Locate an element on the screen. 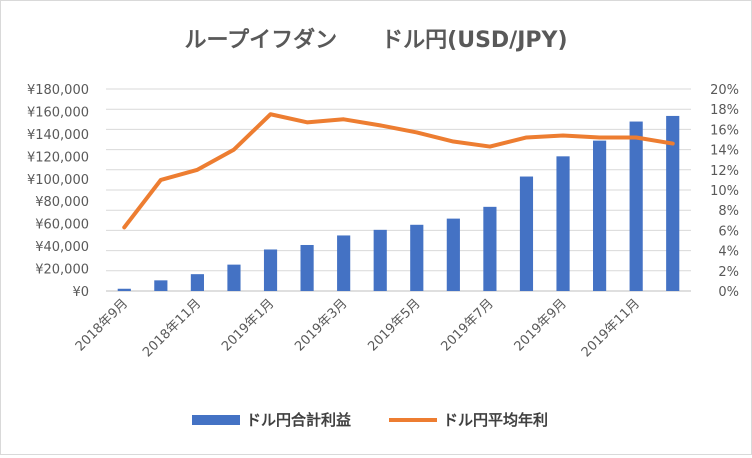  y-left-tick-label: ¥80,000 is located at coordinates (62, 202).